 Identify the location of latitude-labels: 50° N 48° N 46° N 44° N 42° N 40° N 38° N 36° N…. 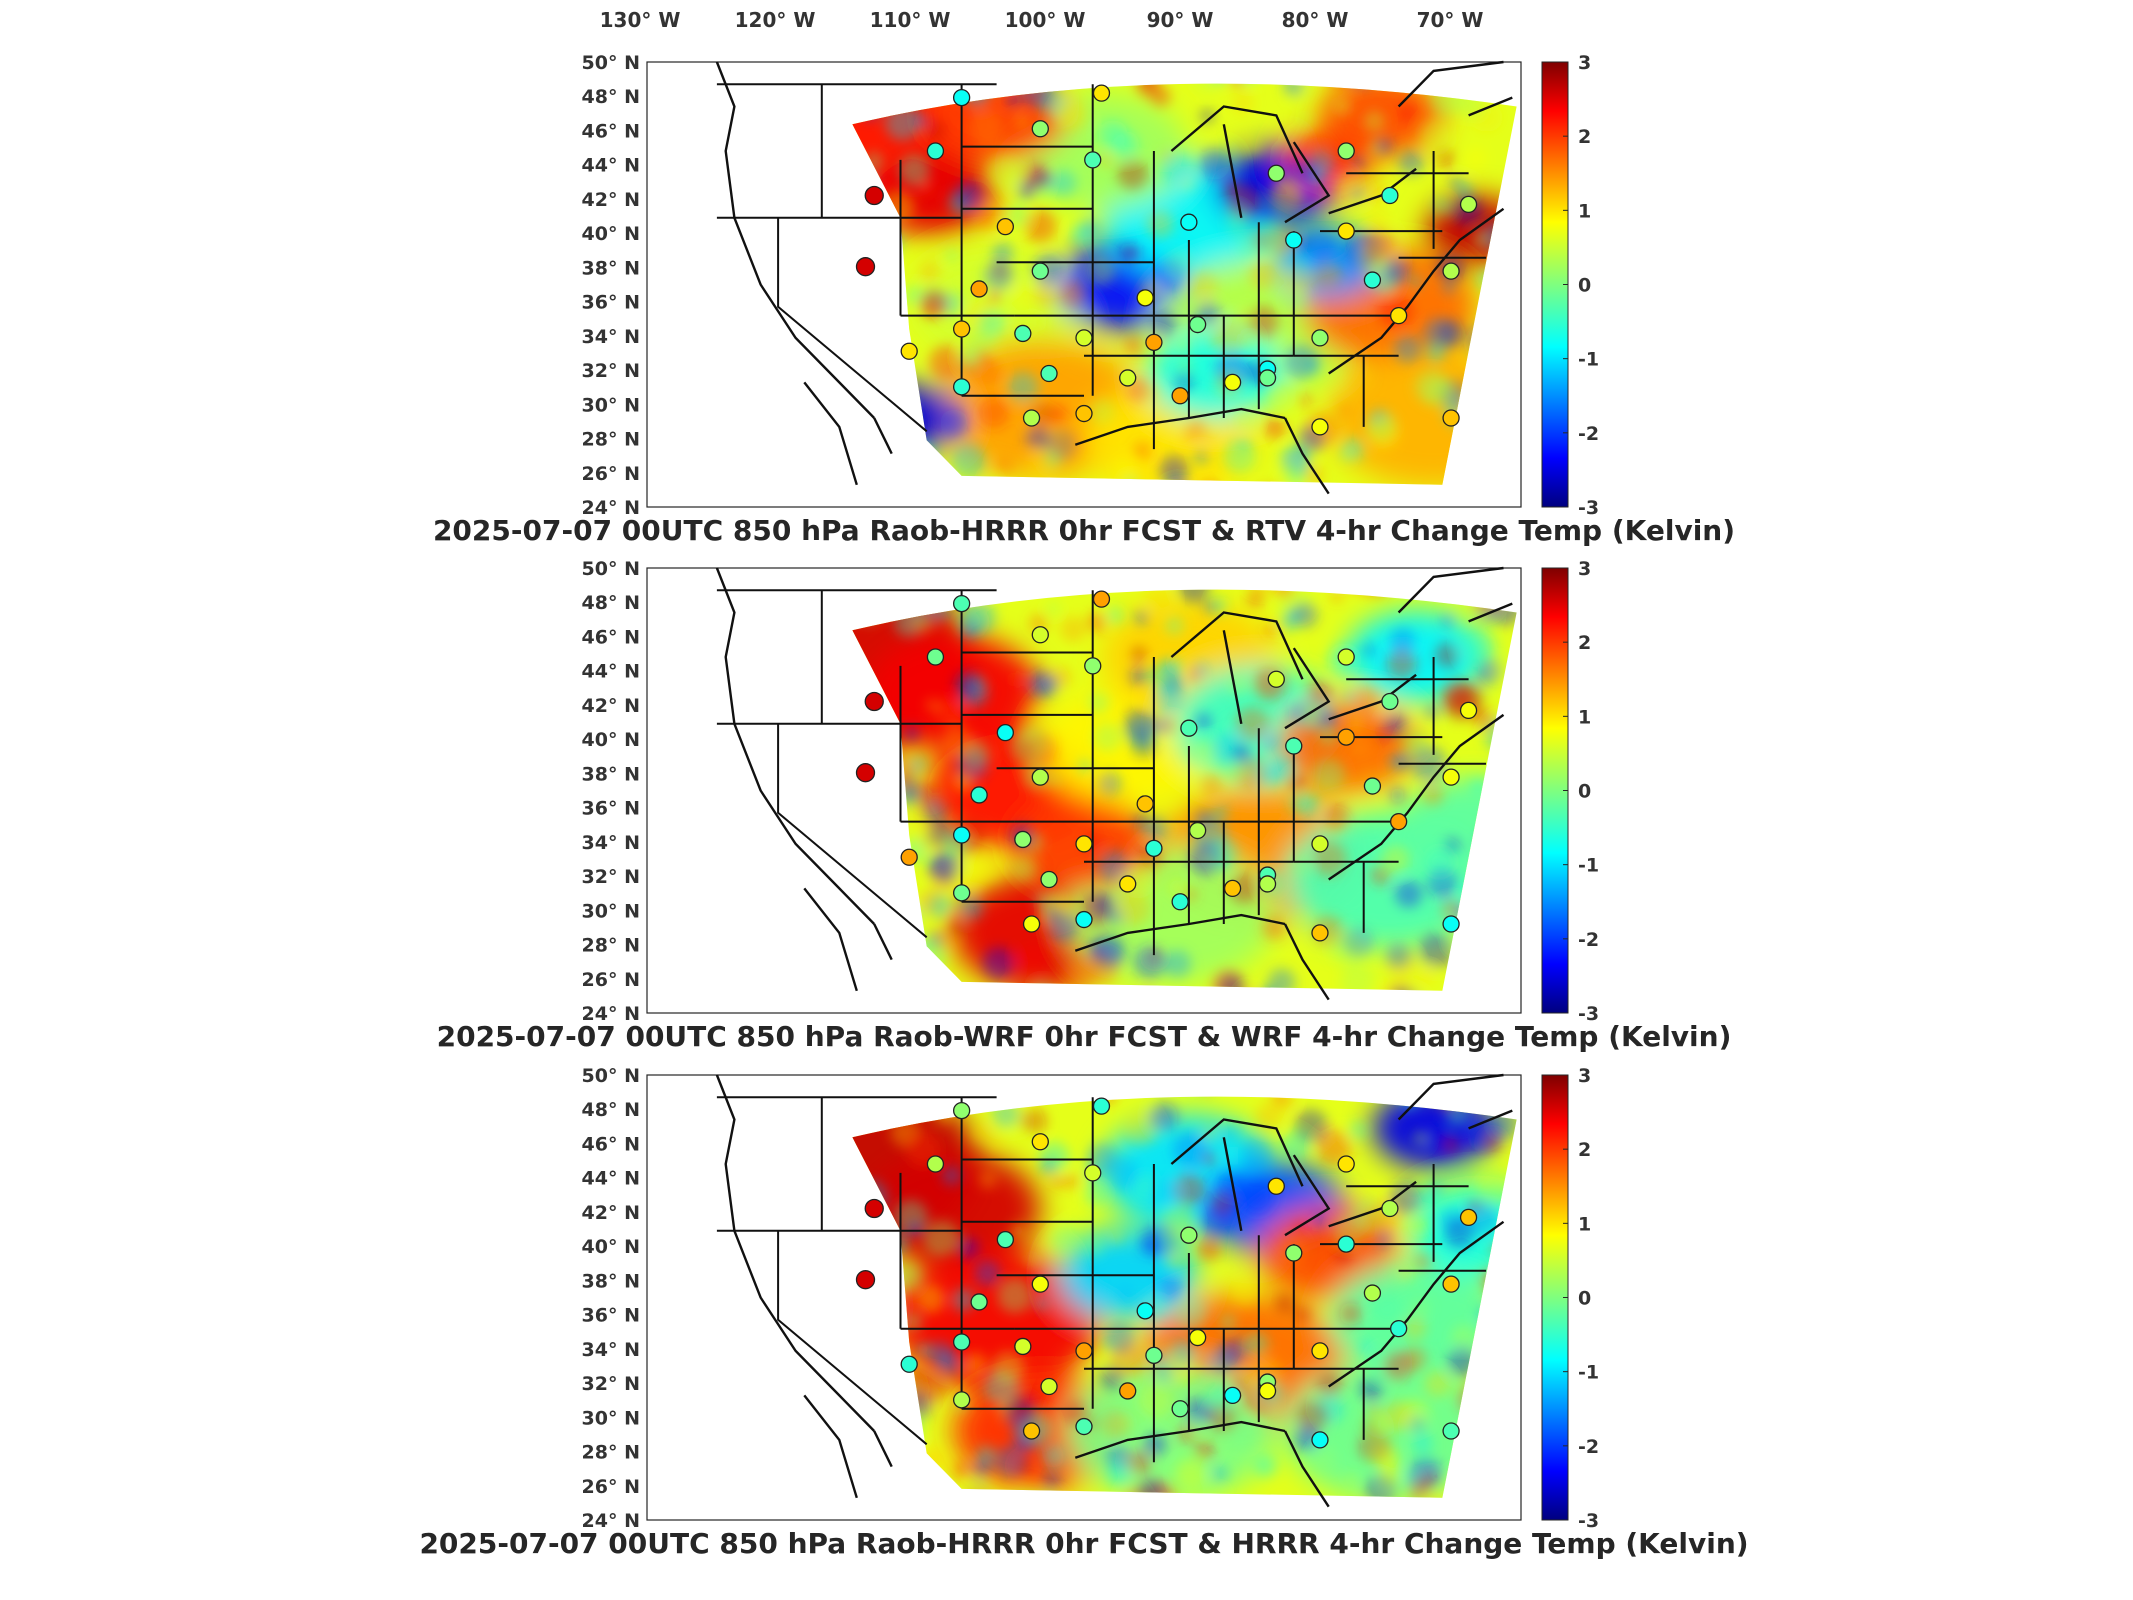
(611, 791).